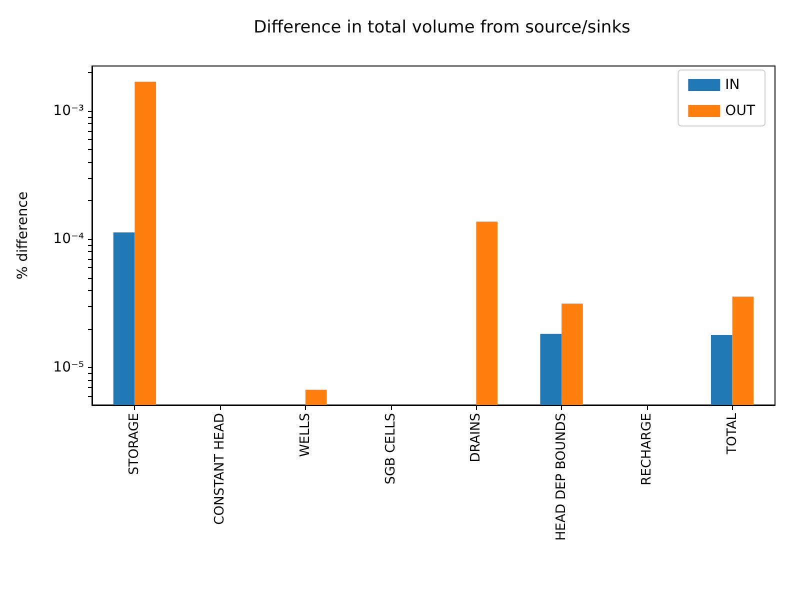 The width and height of the screenshot is (795, 592). Describe the element at coordinates (305, 435) in the screenshot. I see `x-tick-label: WELLS` at that location.